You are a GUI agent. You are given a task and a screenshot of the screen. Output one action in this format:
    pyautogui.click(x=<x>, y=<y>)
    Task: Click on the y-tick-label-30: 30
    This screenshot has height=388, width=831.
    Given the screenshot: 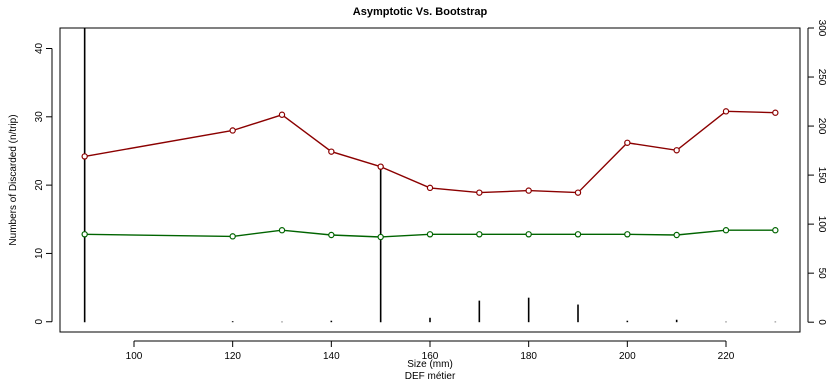 What is the action you would take?
    pyautogui.click(x=39, y=117)
    